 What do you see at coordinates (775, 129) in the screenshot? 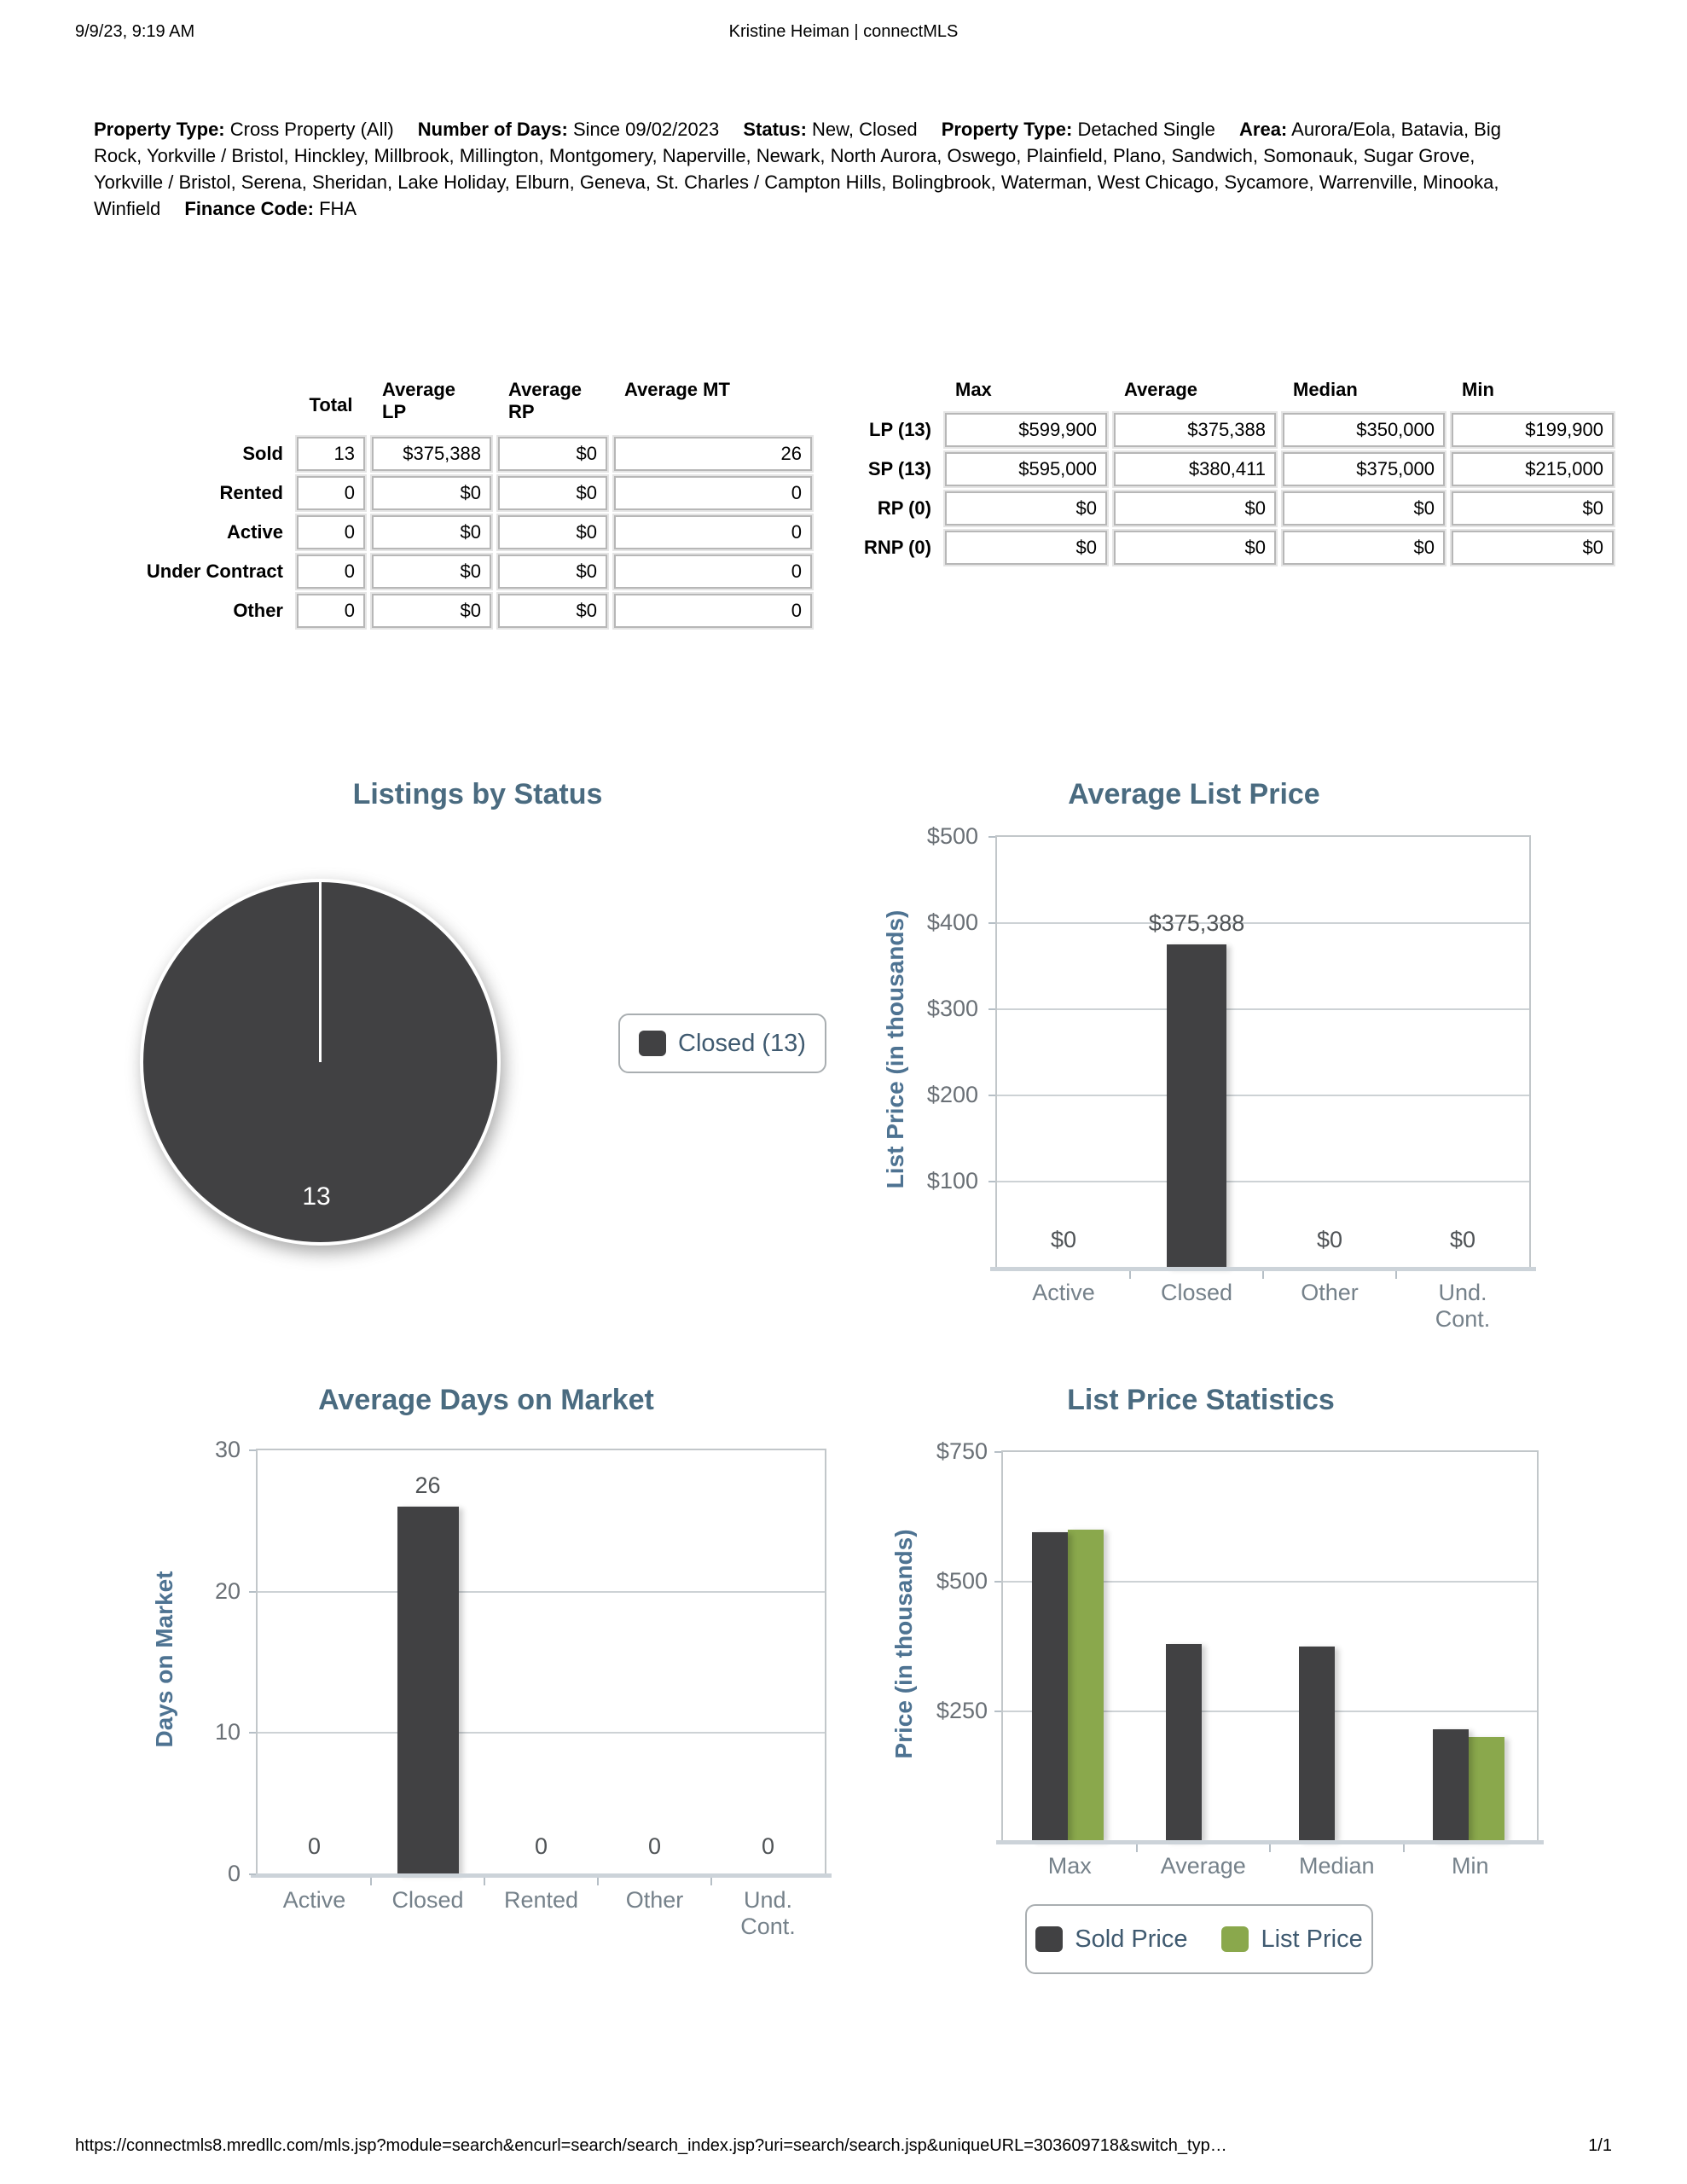
I see `criteria-label: Status:` at bounding box center [775, 129].